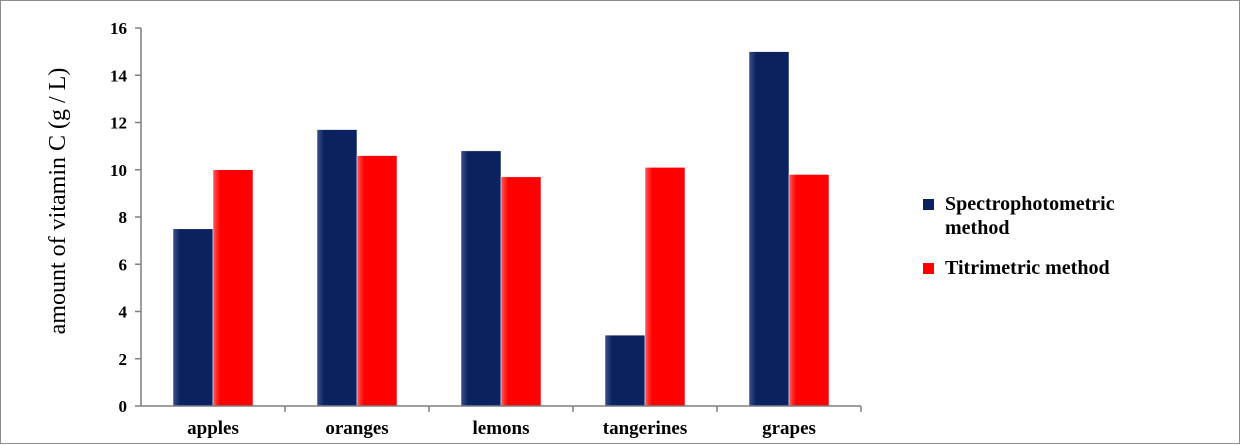  Describe the element at coordinates (809, 290) in the screenshot. I see `bar-titrimetric-grapes` at that location.